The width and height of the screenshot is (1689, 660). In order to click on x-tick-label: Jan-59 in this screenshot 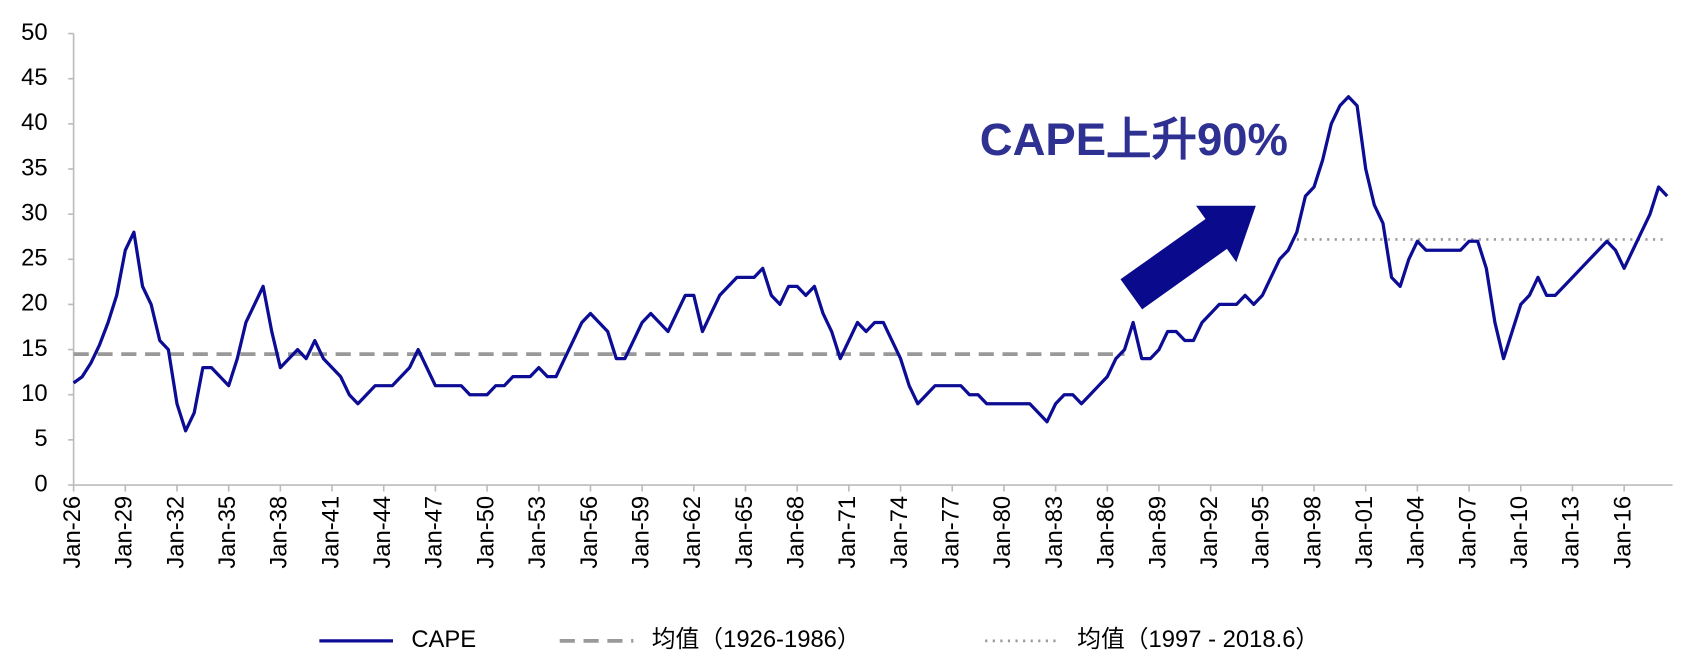, I will do `click(640, 532)`.